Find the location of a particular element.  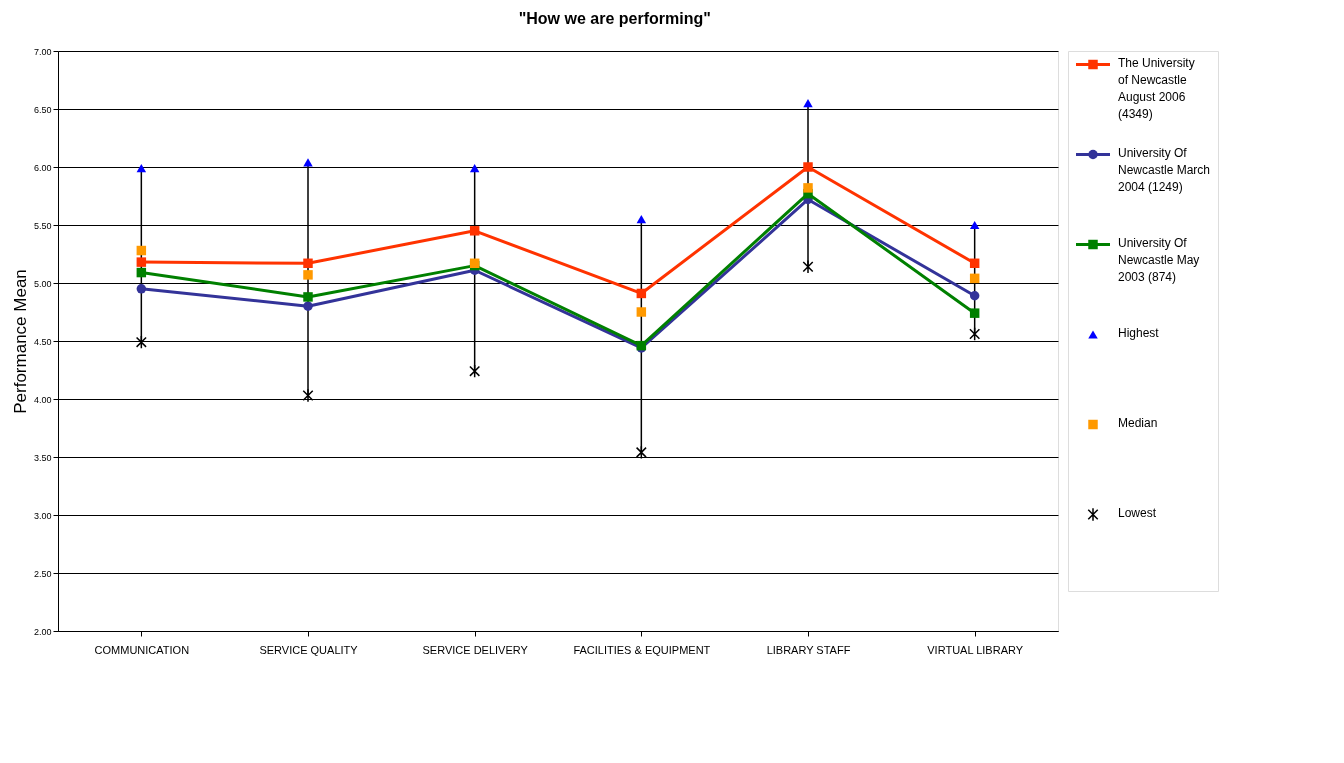

y-tick-label: 5.50 is located at coordinates (42, 225).